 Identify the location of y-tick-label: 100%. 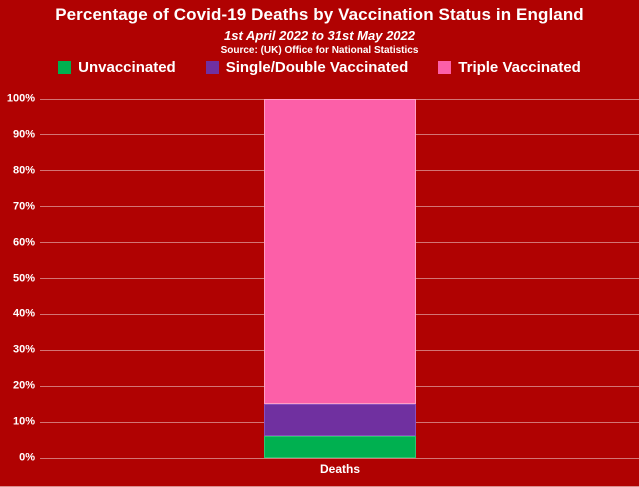
(20, 98).